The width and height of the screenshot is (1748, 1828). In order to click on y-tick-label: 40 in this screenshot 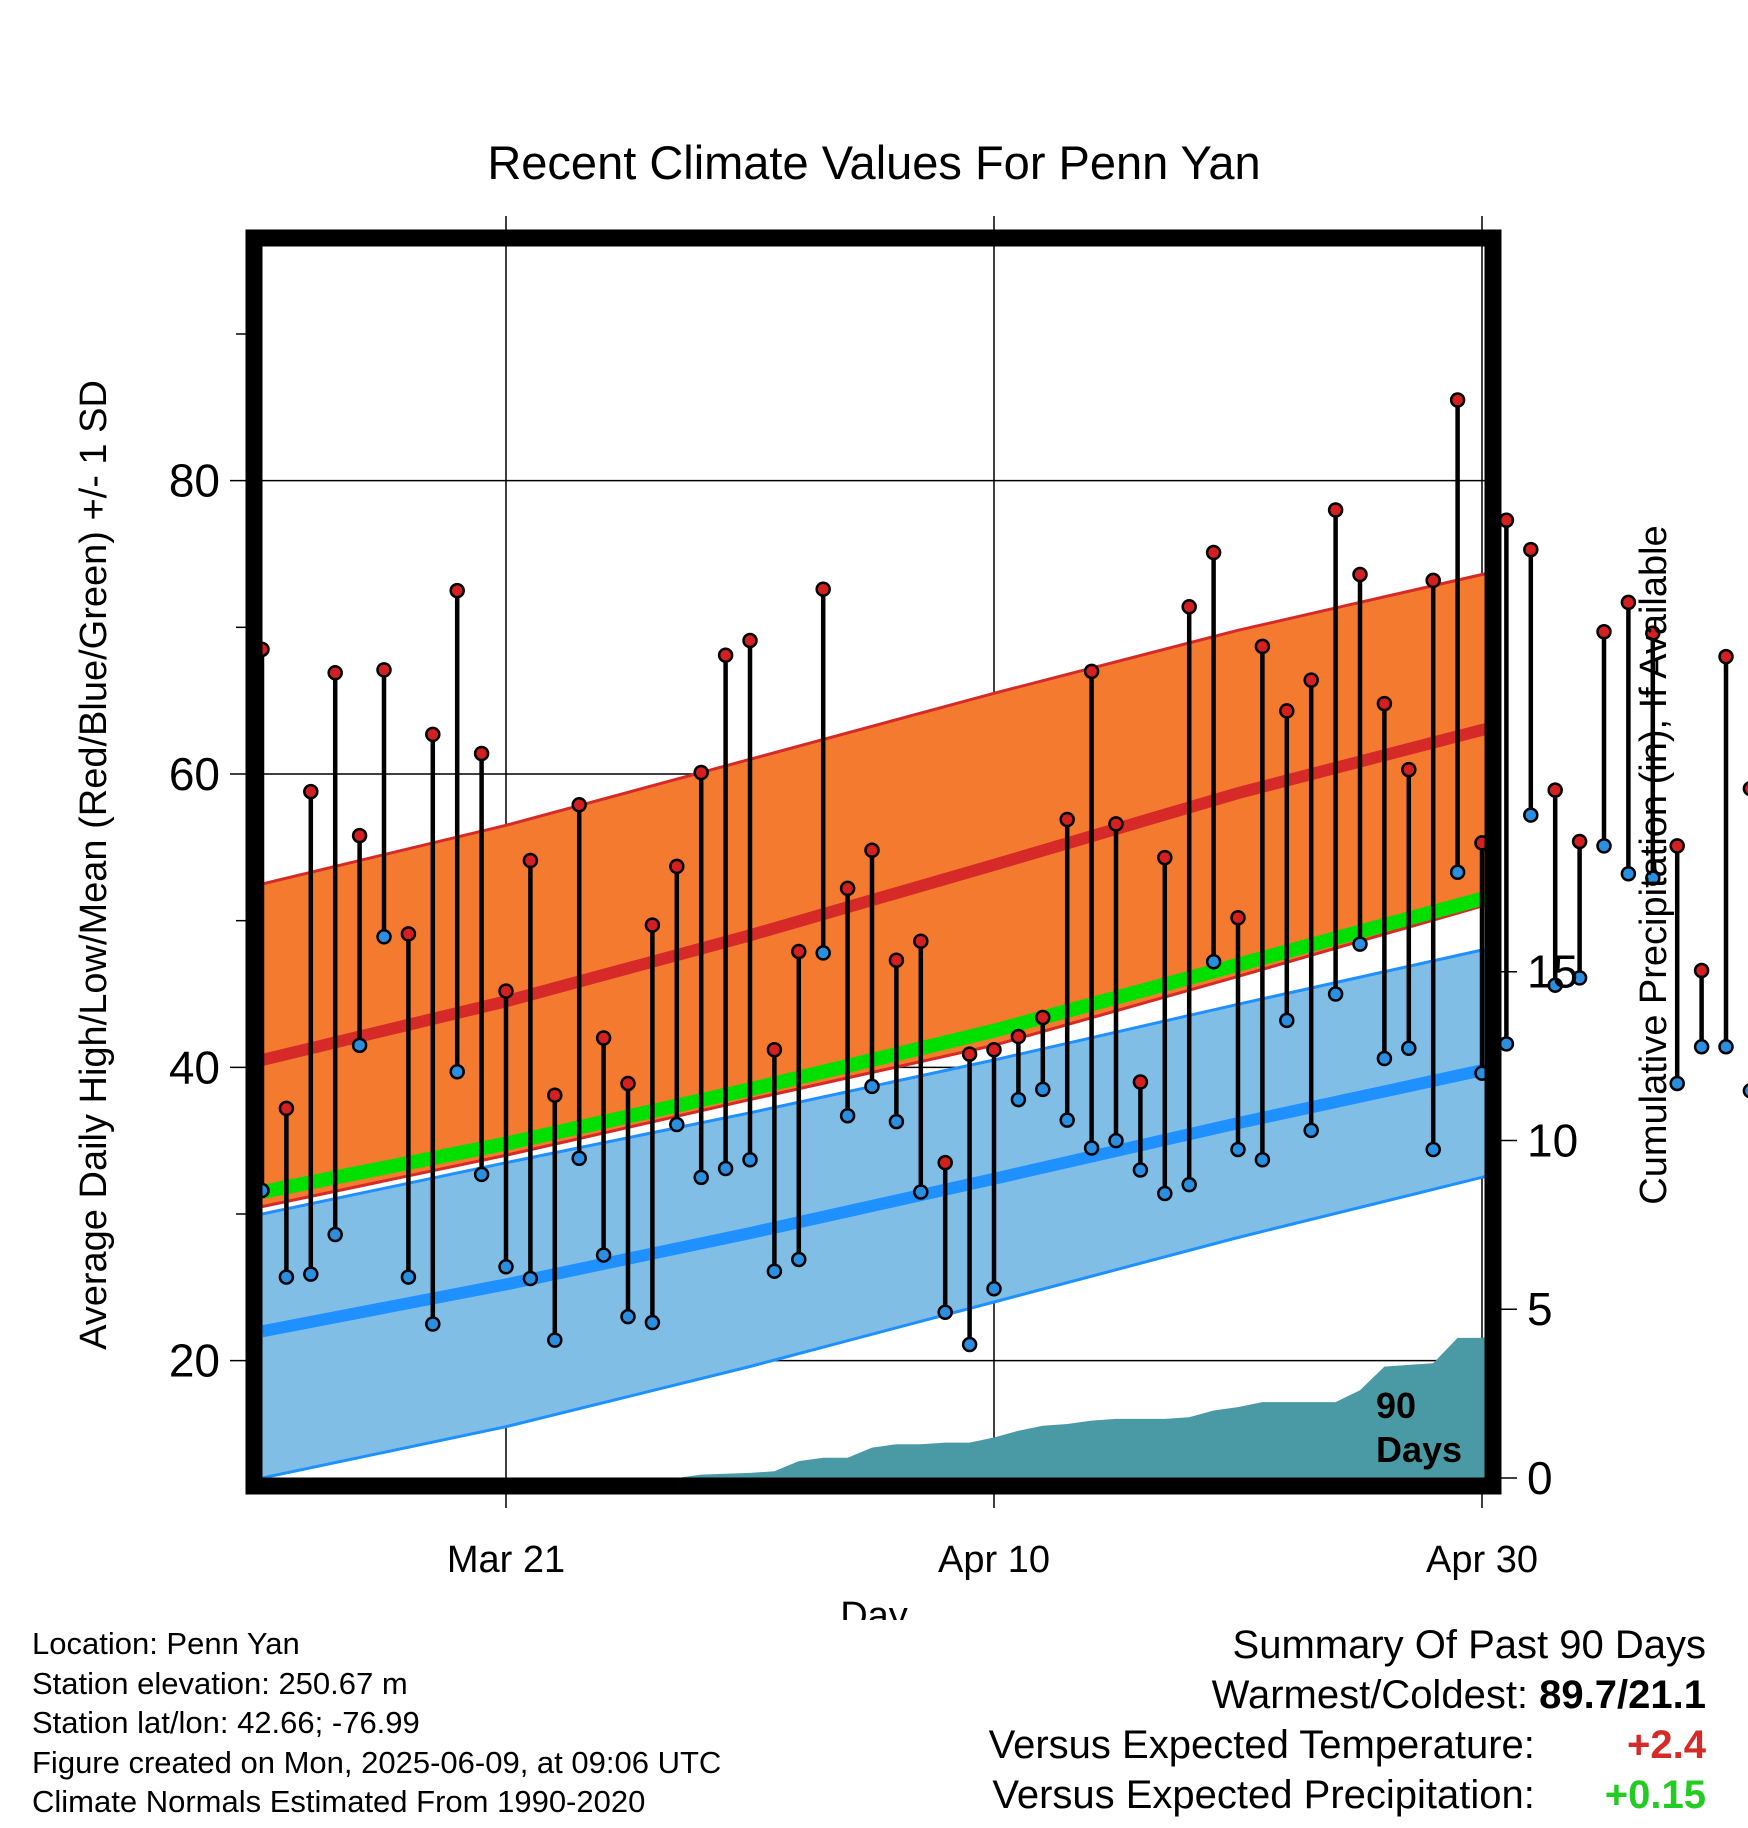, I will do `click(194, 1067)`.